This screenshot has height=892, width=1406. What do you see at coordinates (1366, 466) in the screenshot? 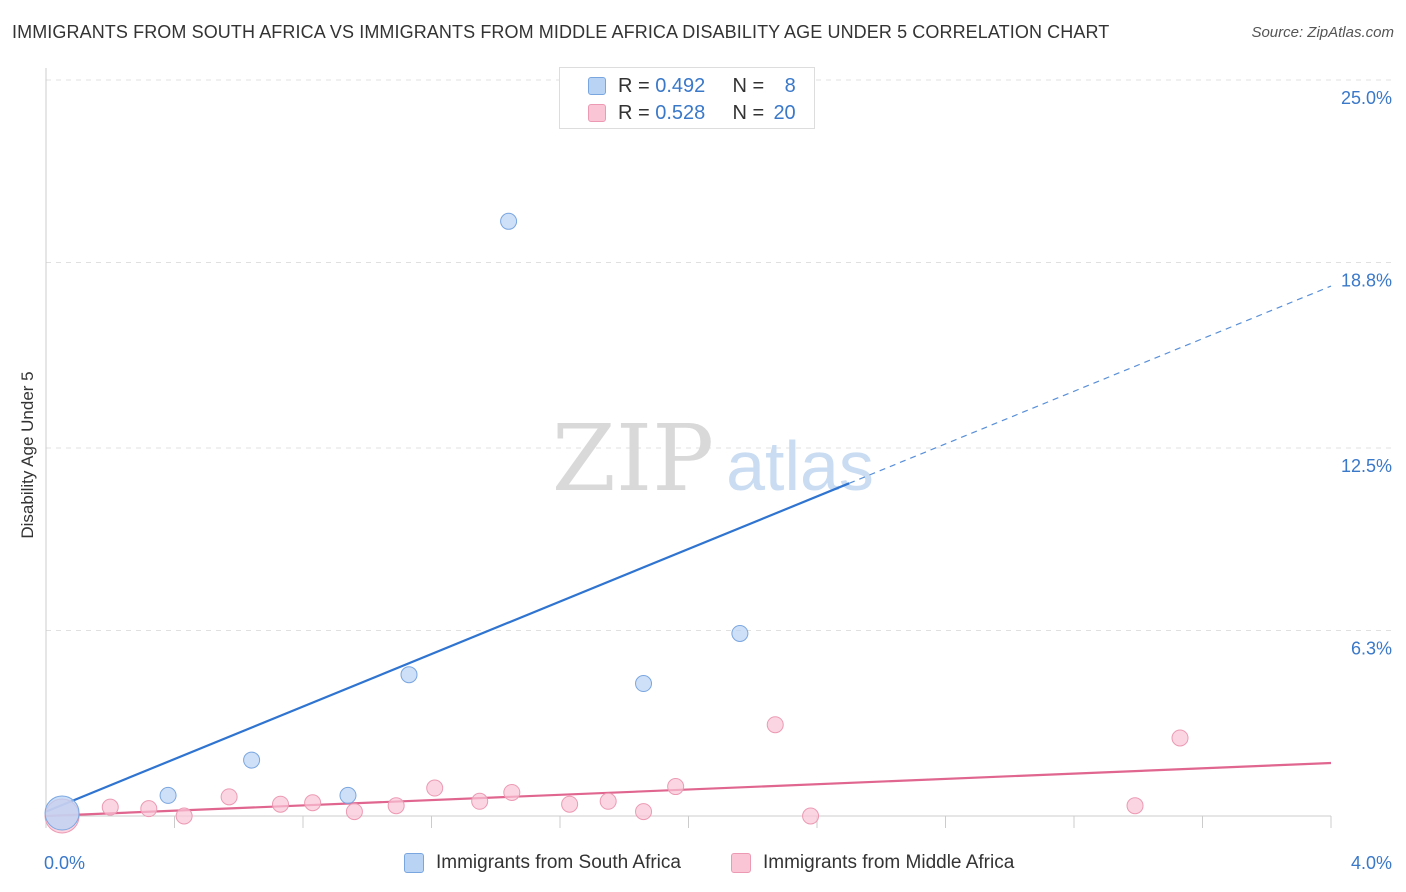
I see `y-tick-label: 12.5%` at bounding box center [1366, 466].